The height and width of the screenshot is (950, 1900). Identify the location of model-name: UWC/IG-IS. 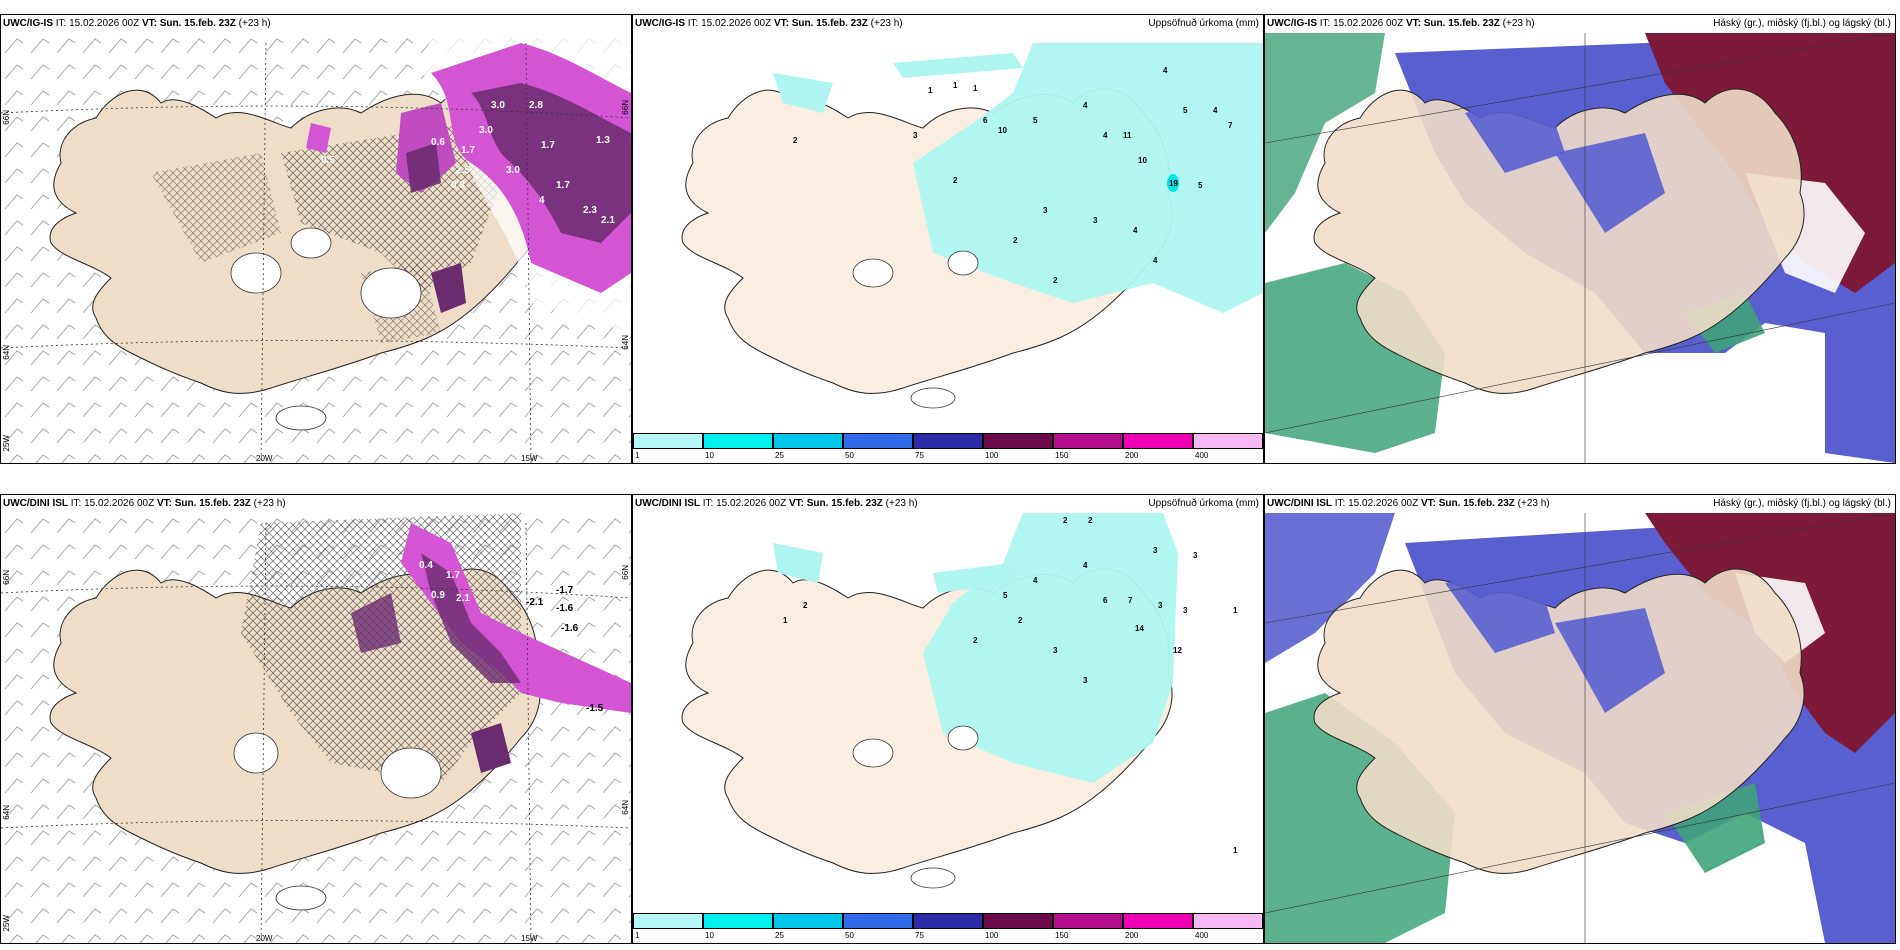
(28, 23).